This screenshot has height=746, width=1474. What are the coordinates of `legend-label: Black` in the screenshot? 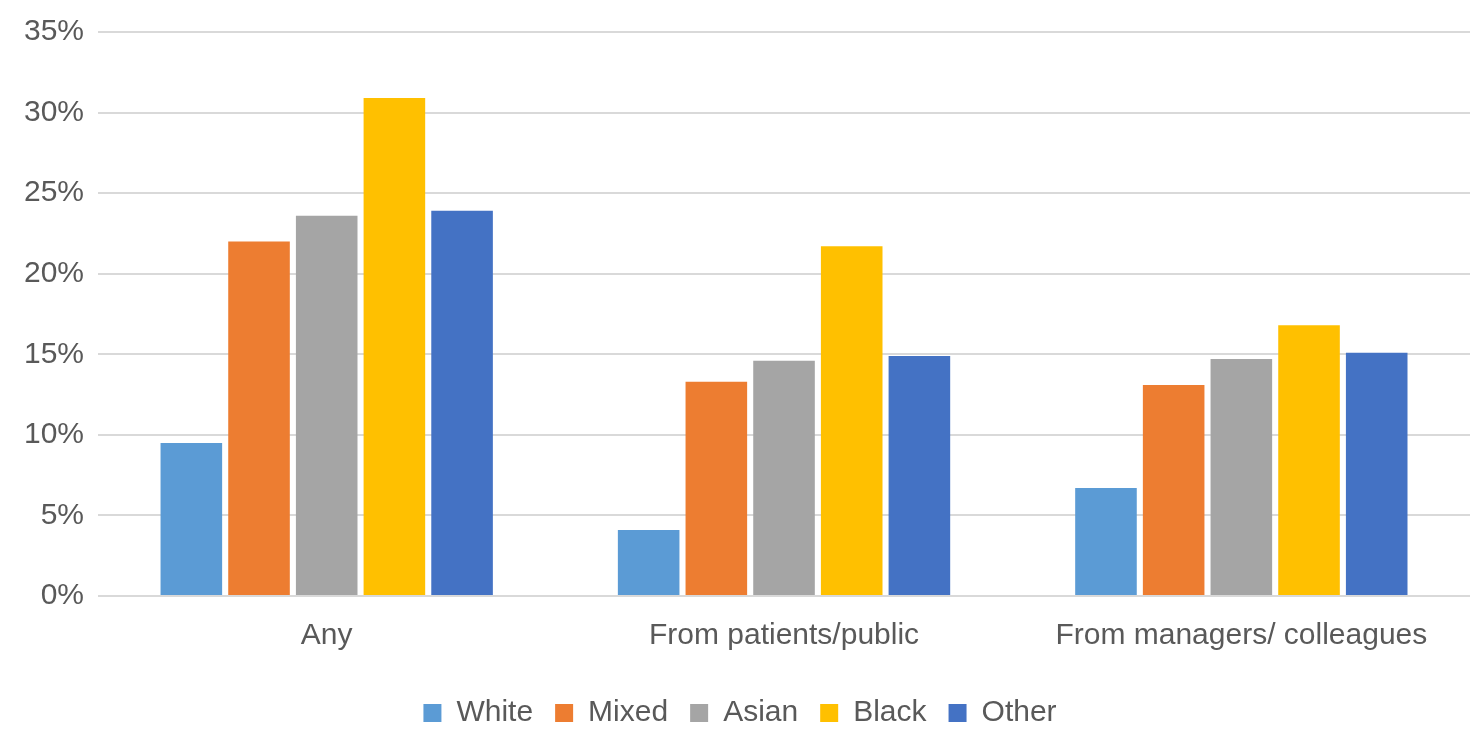 It's located at (890, 711).